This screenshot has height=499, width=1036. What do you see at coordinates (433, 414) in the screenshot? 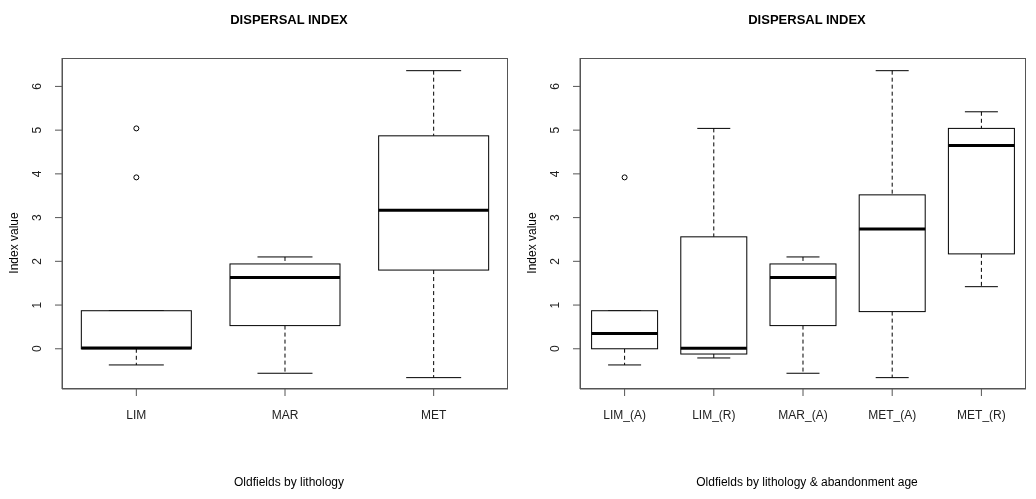
I see `x-tick-label: MET` at bounding box center [433, 414].